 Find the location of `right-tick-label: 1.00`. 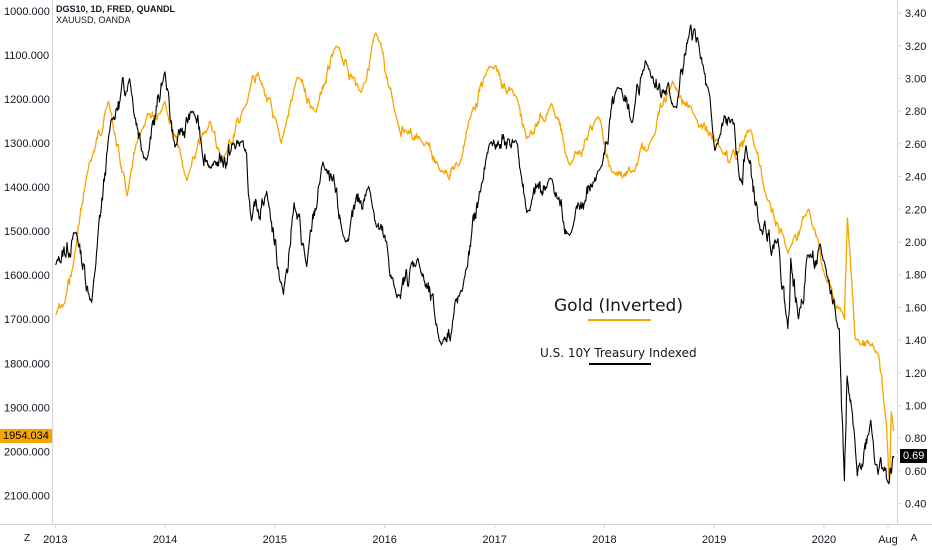

right-tick-label: 1.00 is located at coordinates (915, 406).